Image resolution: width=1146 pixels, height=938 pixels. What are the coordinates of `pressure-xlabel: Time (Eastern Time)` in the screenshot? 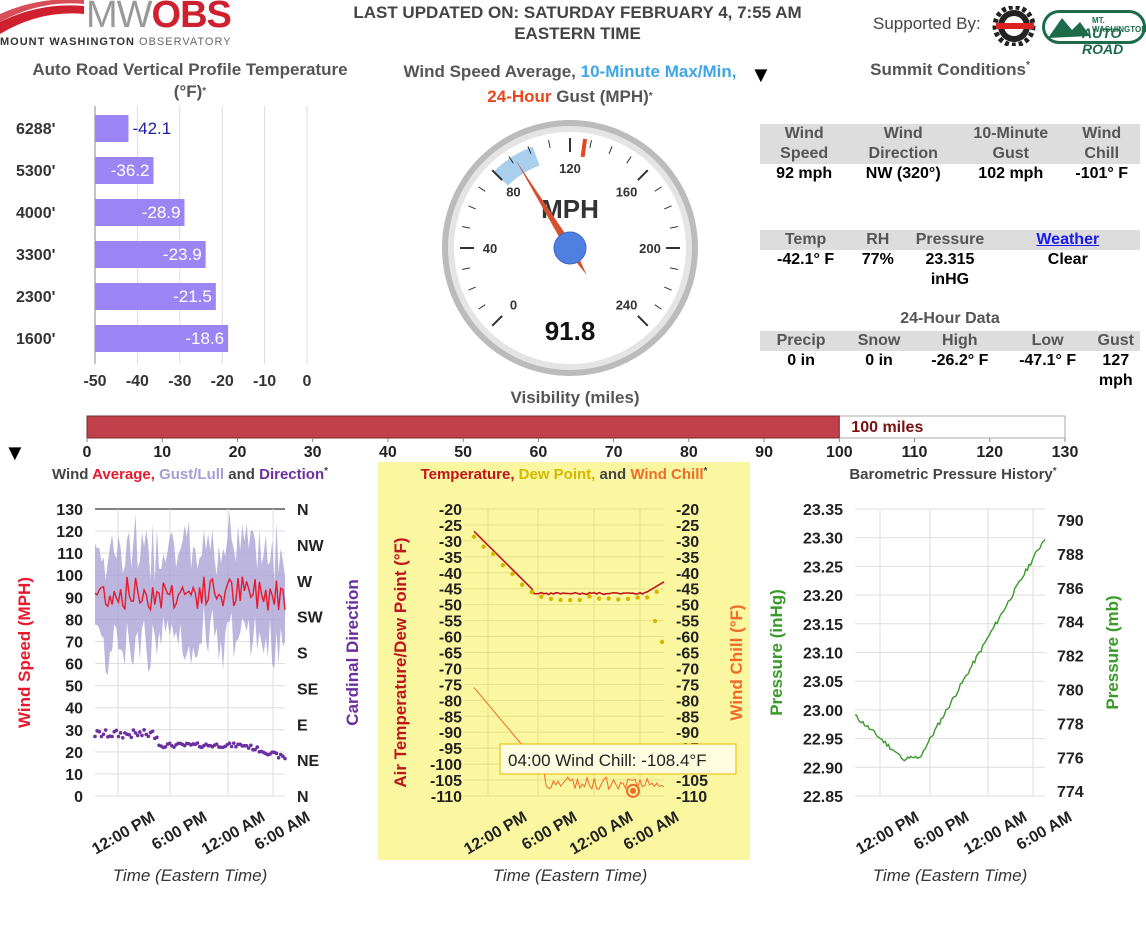 It's located at (950, 875).